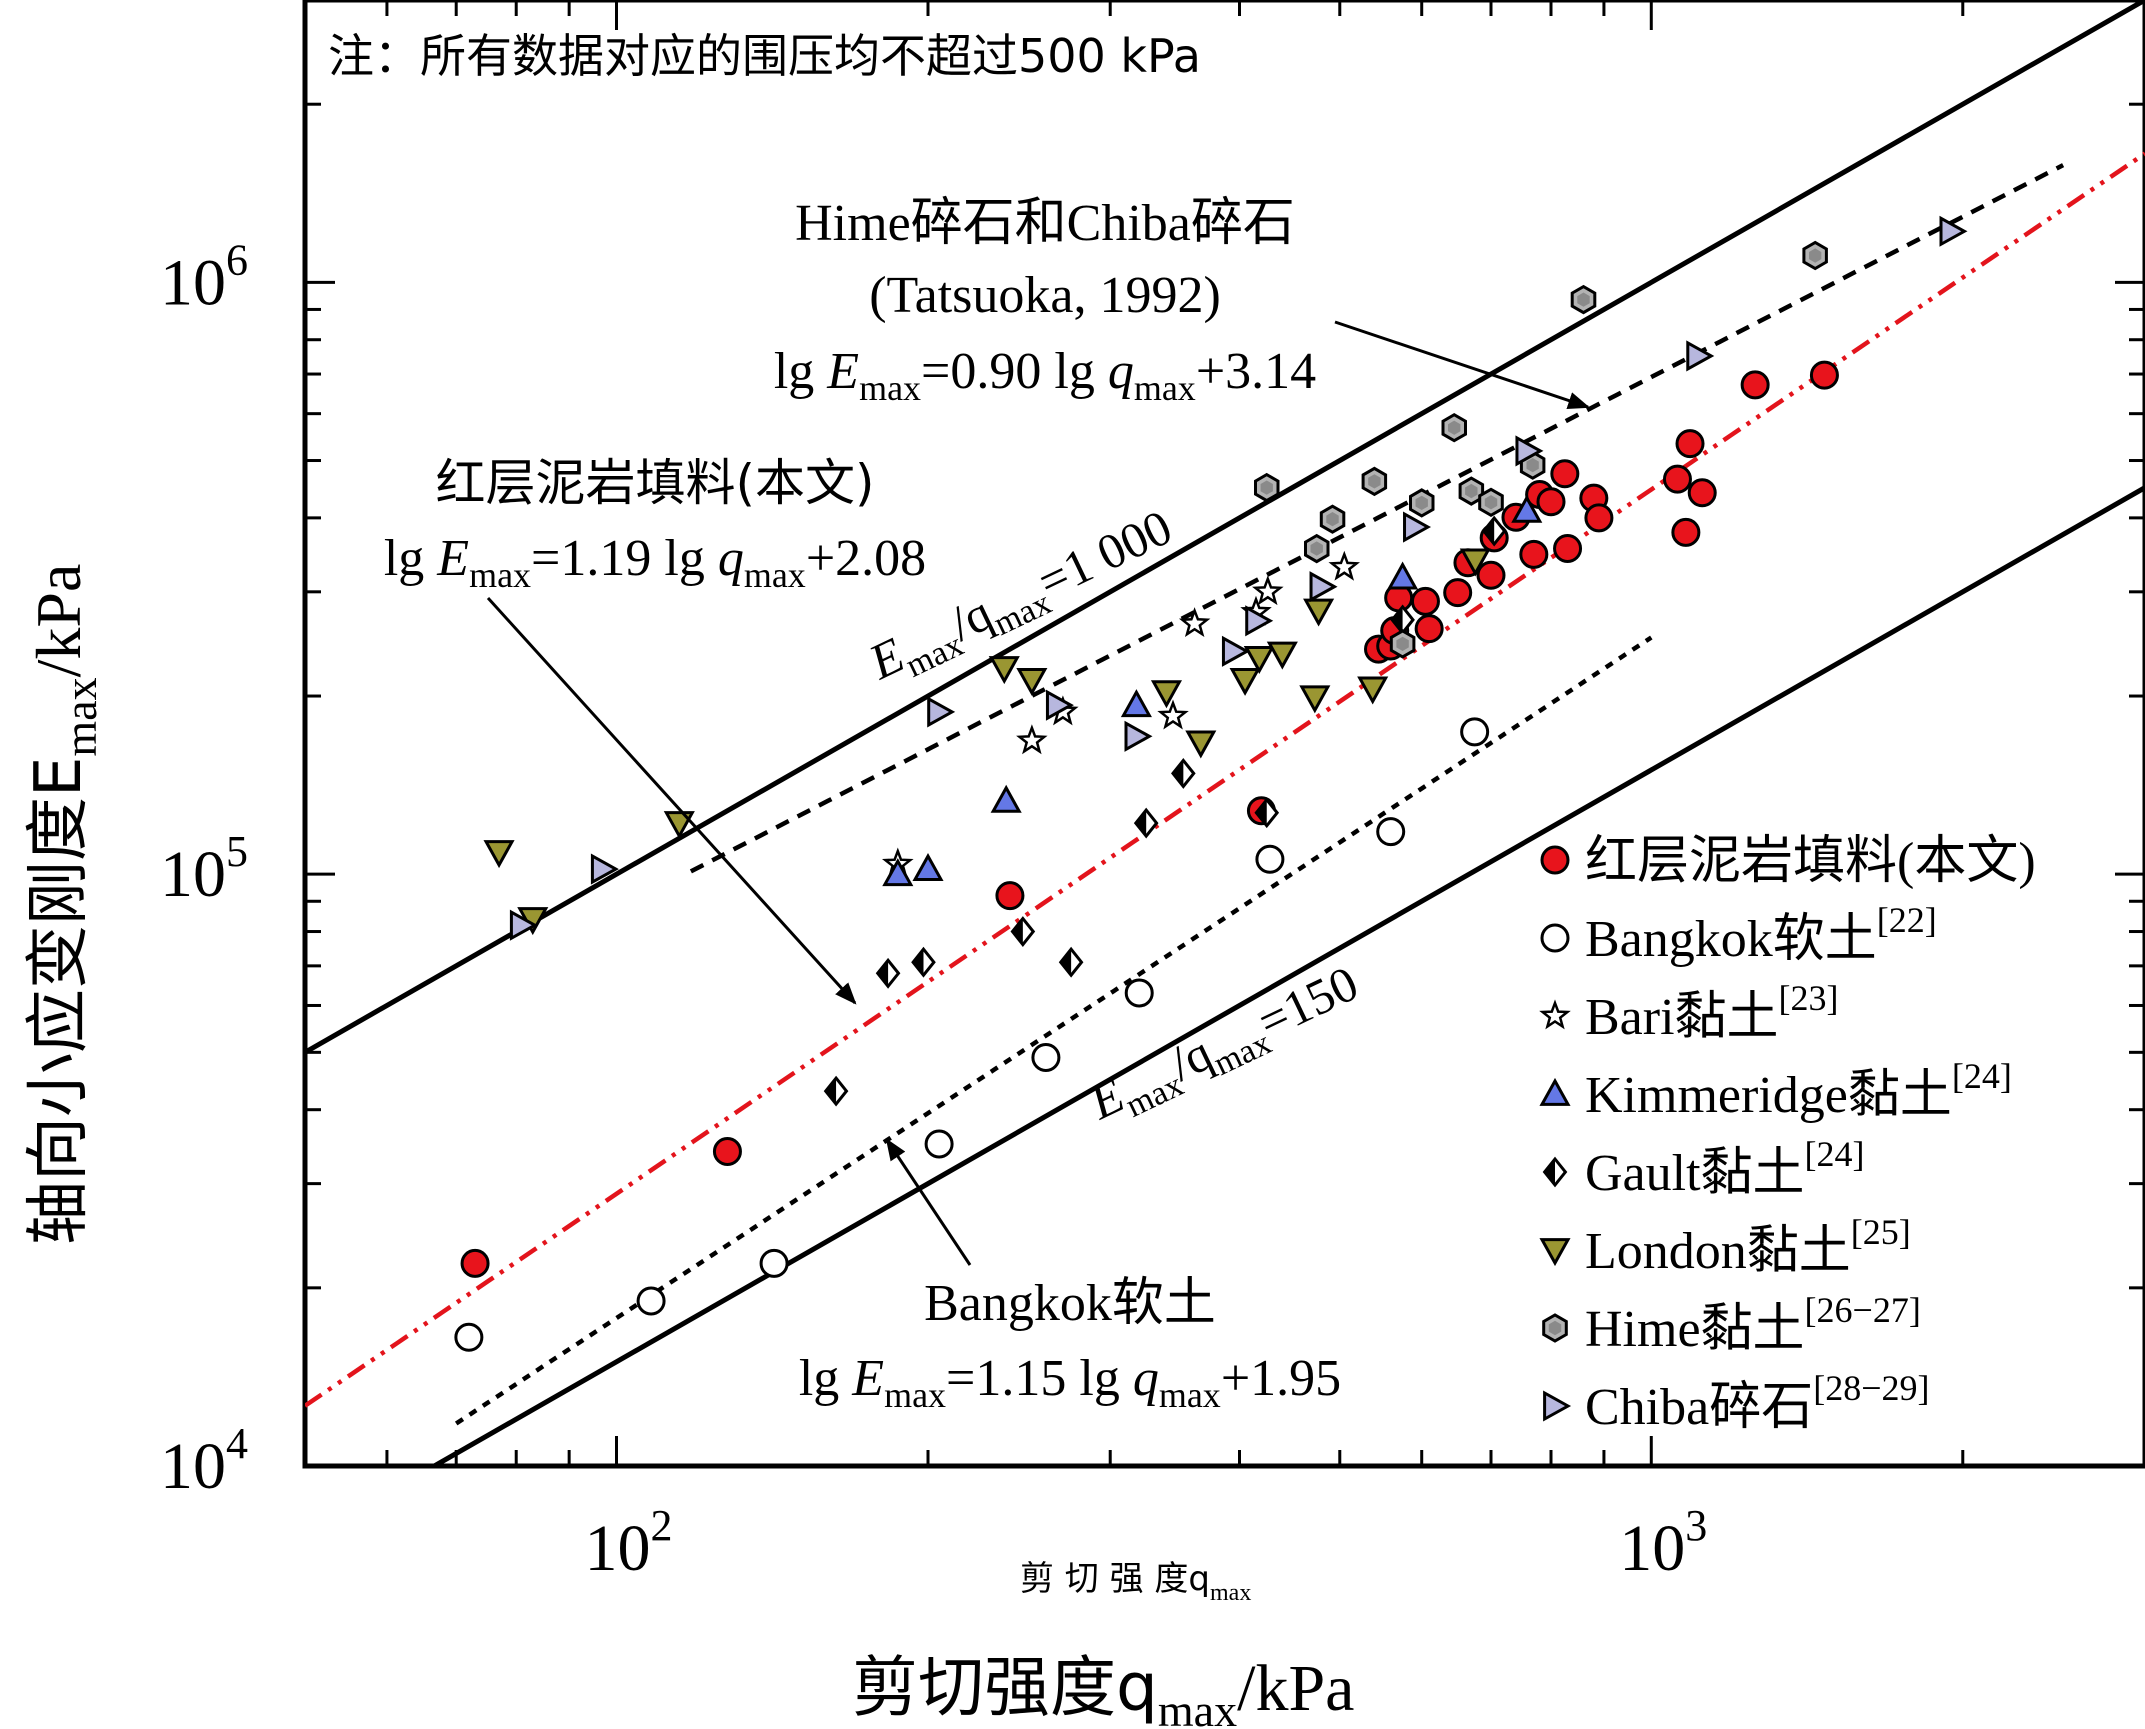 This screenshot has height=1729, width=2145. Describe the element at coordinates (1135, 1582) in the screenshot. I see `x-axis-small-label: 剪 切 强 度qmax` at that location.